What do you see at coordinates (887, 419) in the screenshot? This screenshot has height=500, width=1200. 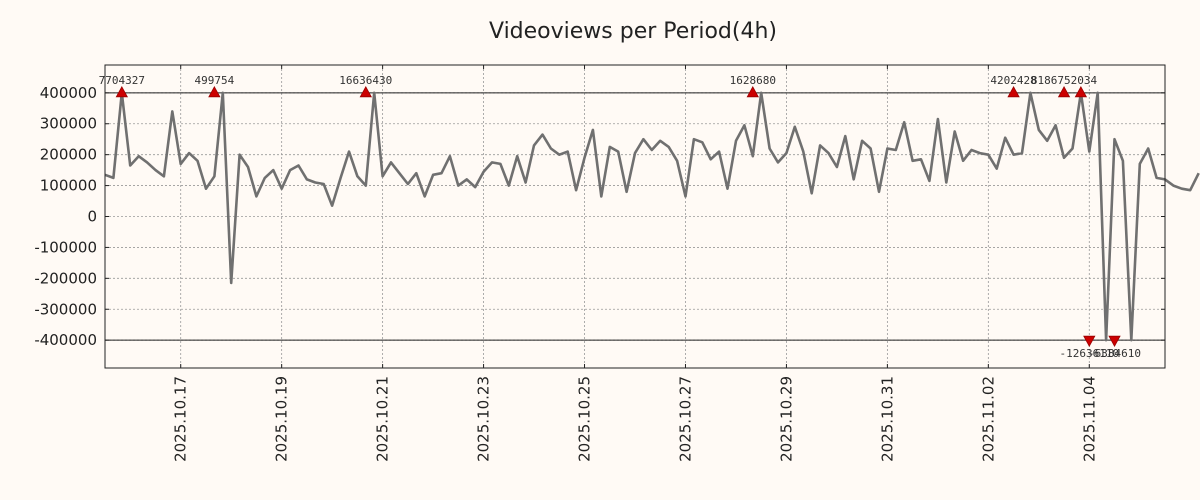 I see `x-tick-label: 2025.10.31` at bounding box center [887, 419].